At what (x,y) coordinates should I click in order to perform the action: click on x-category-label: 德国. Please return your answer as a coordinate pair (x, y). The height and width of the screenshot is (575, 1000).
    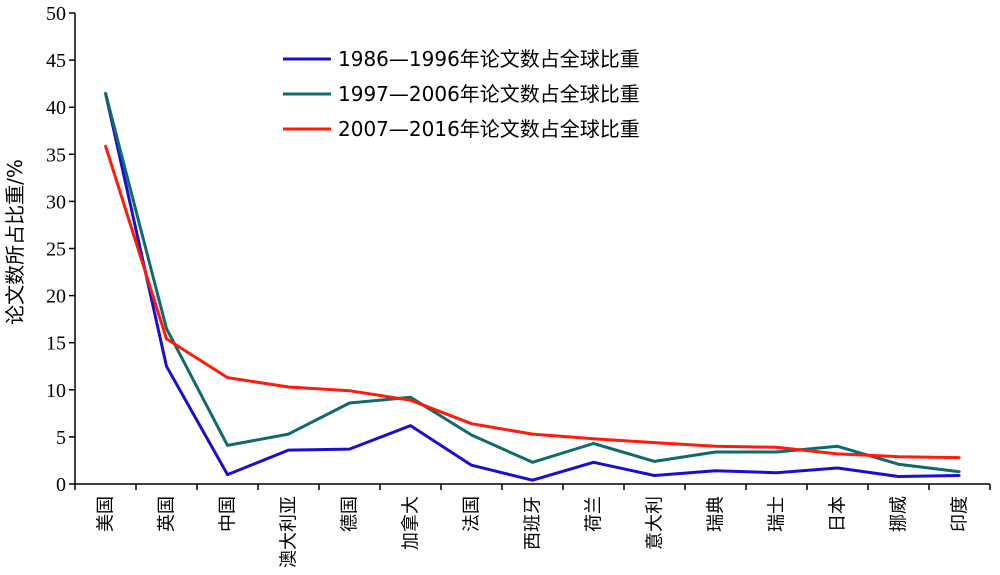
    Looking at the image, I should click on (350, 514).